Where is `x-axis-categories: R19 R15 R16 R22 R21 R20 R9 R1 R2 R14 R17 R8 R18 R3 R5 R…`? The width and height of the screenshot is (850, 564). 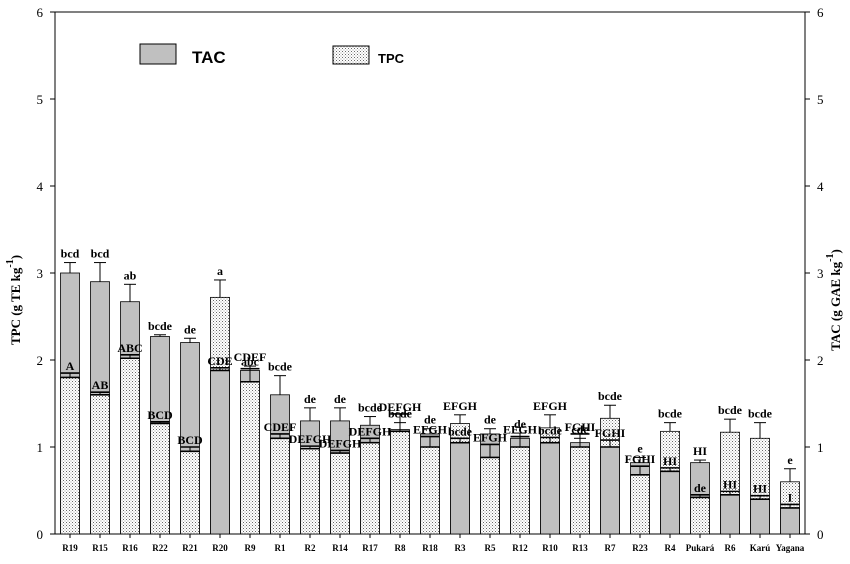 x-axis-categories: R19 R15 R16 R22 R21 R20 R9 R1 R2 R14 R17 R8 R18 R3 R5 R… is located at coordinates (433, 543).